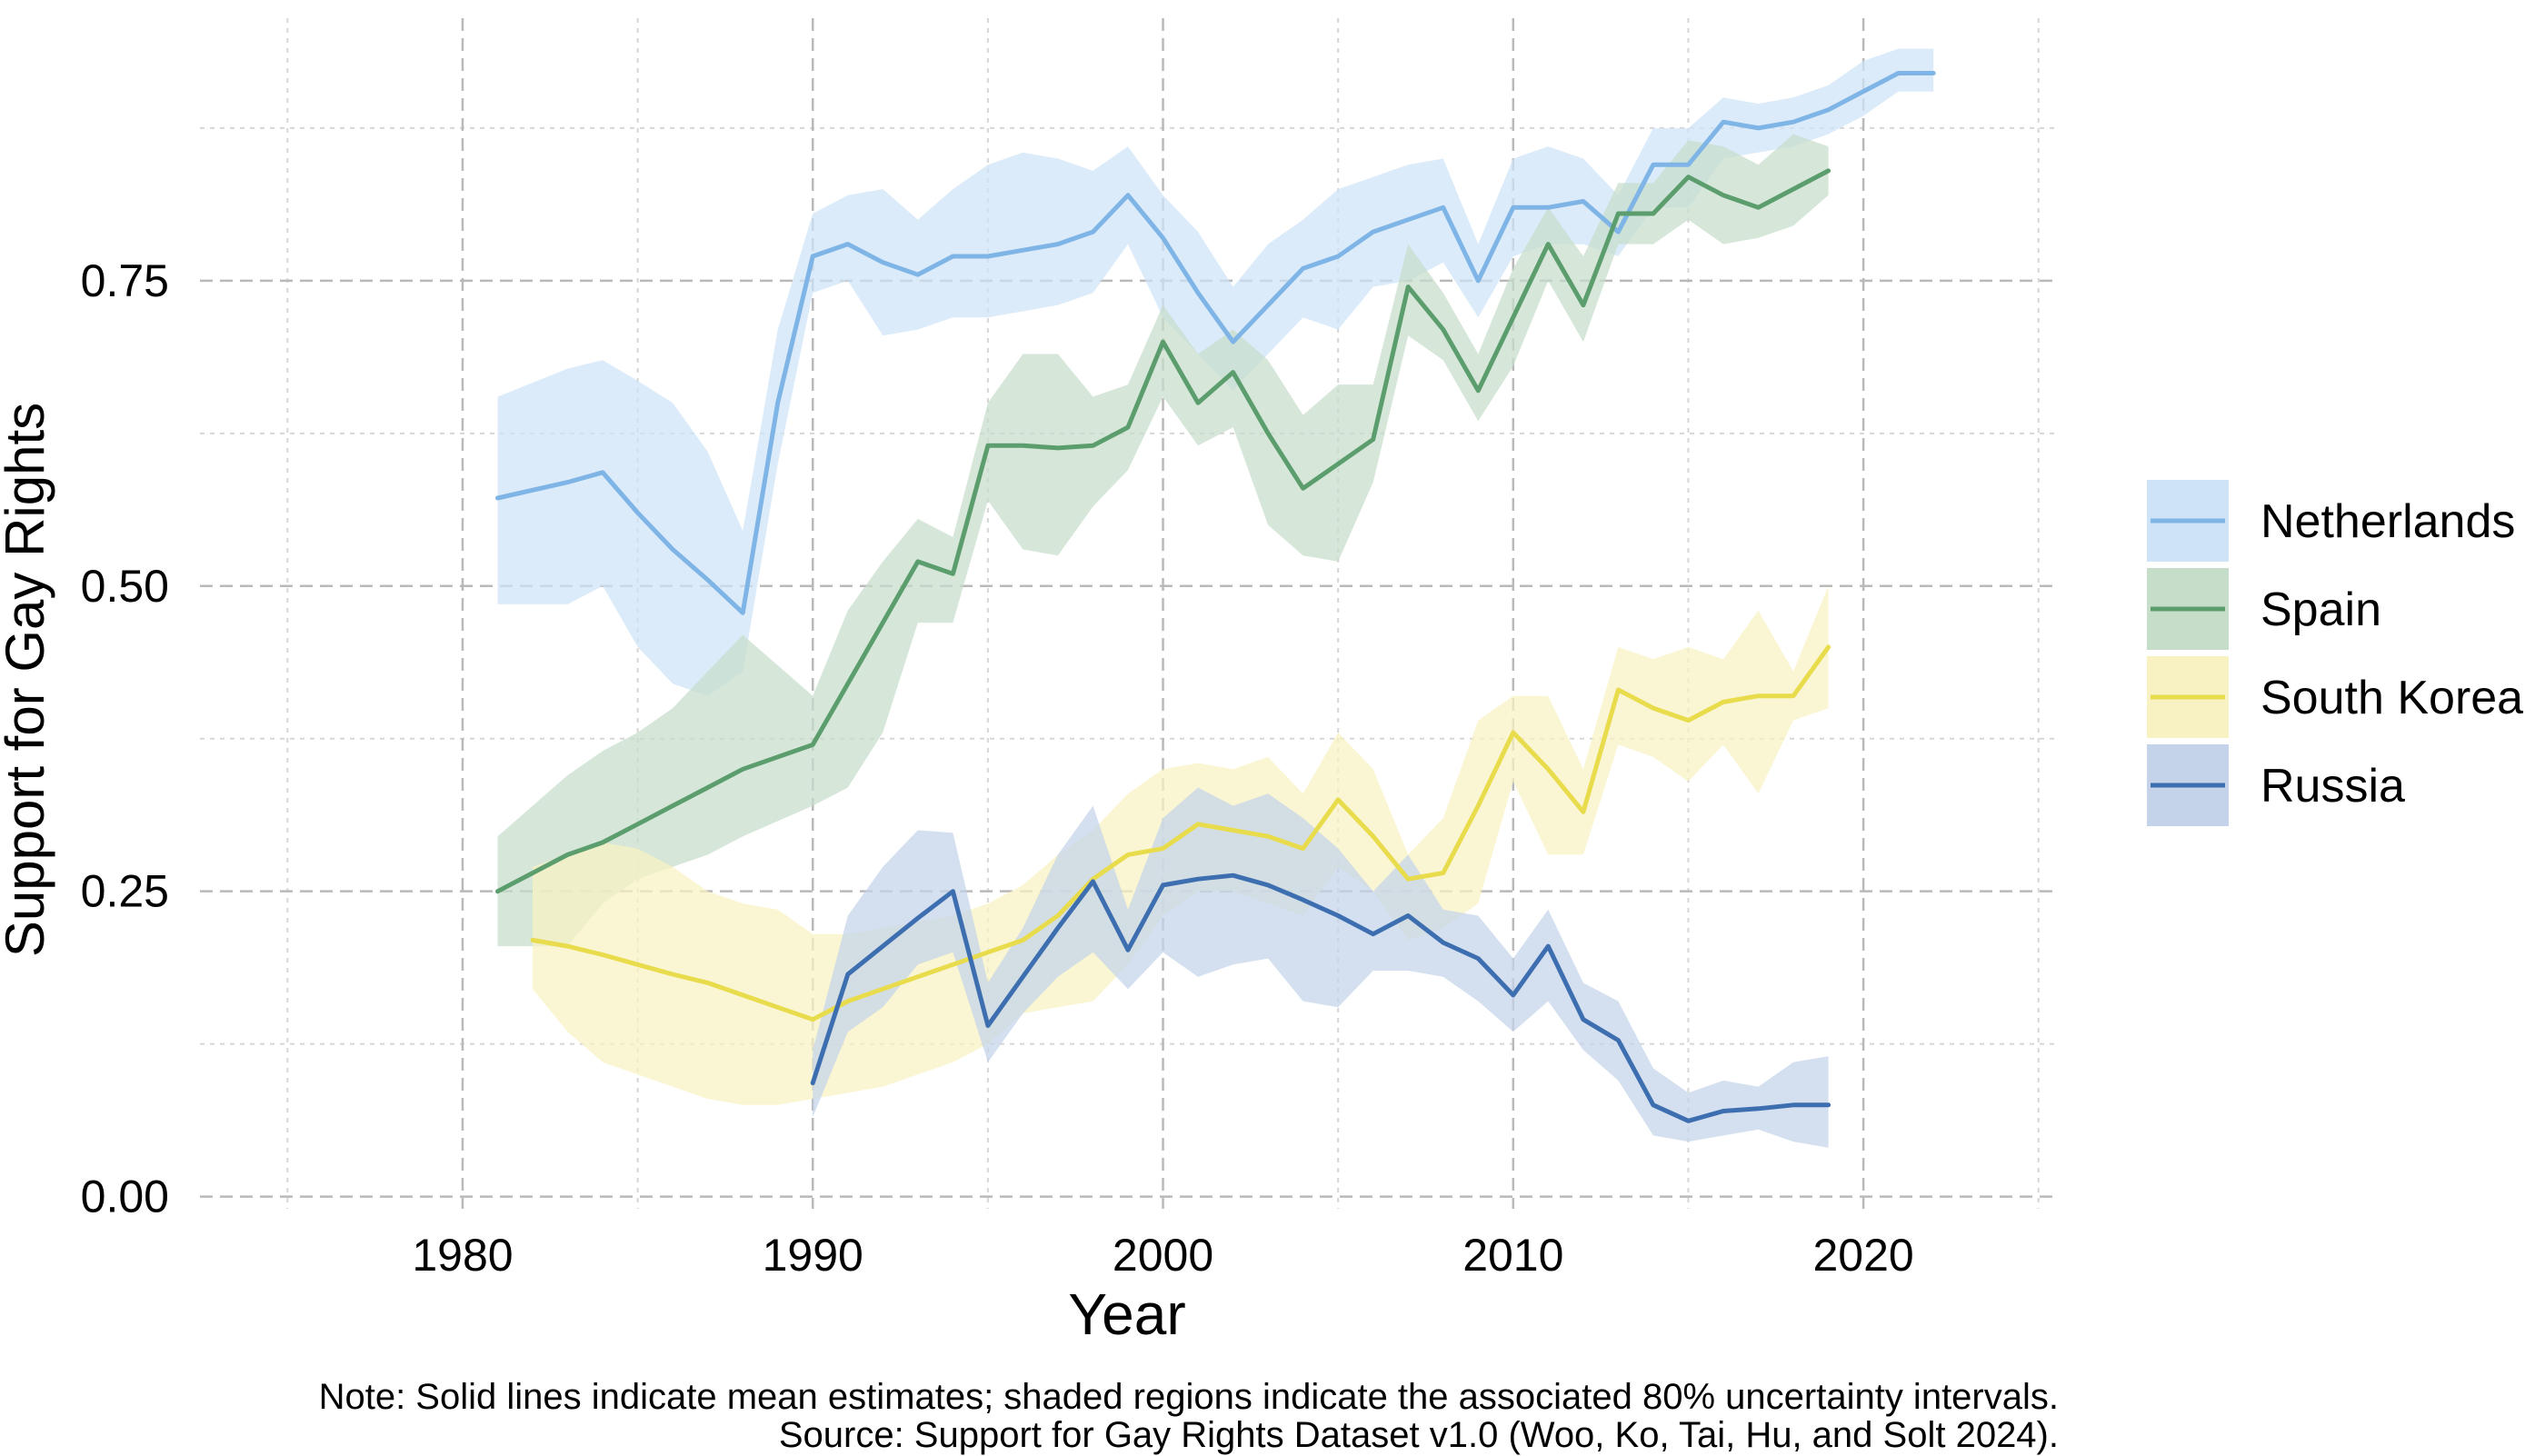 Image resolution: width=2545 pixels, height=1456 pixels. Describe the element at coordinates (125, 891) in the screenshot. I see `y-tick-label: 0.25` at that location.